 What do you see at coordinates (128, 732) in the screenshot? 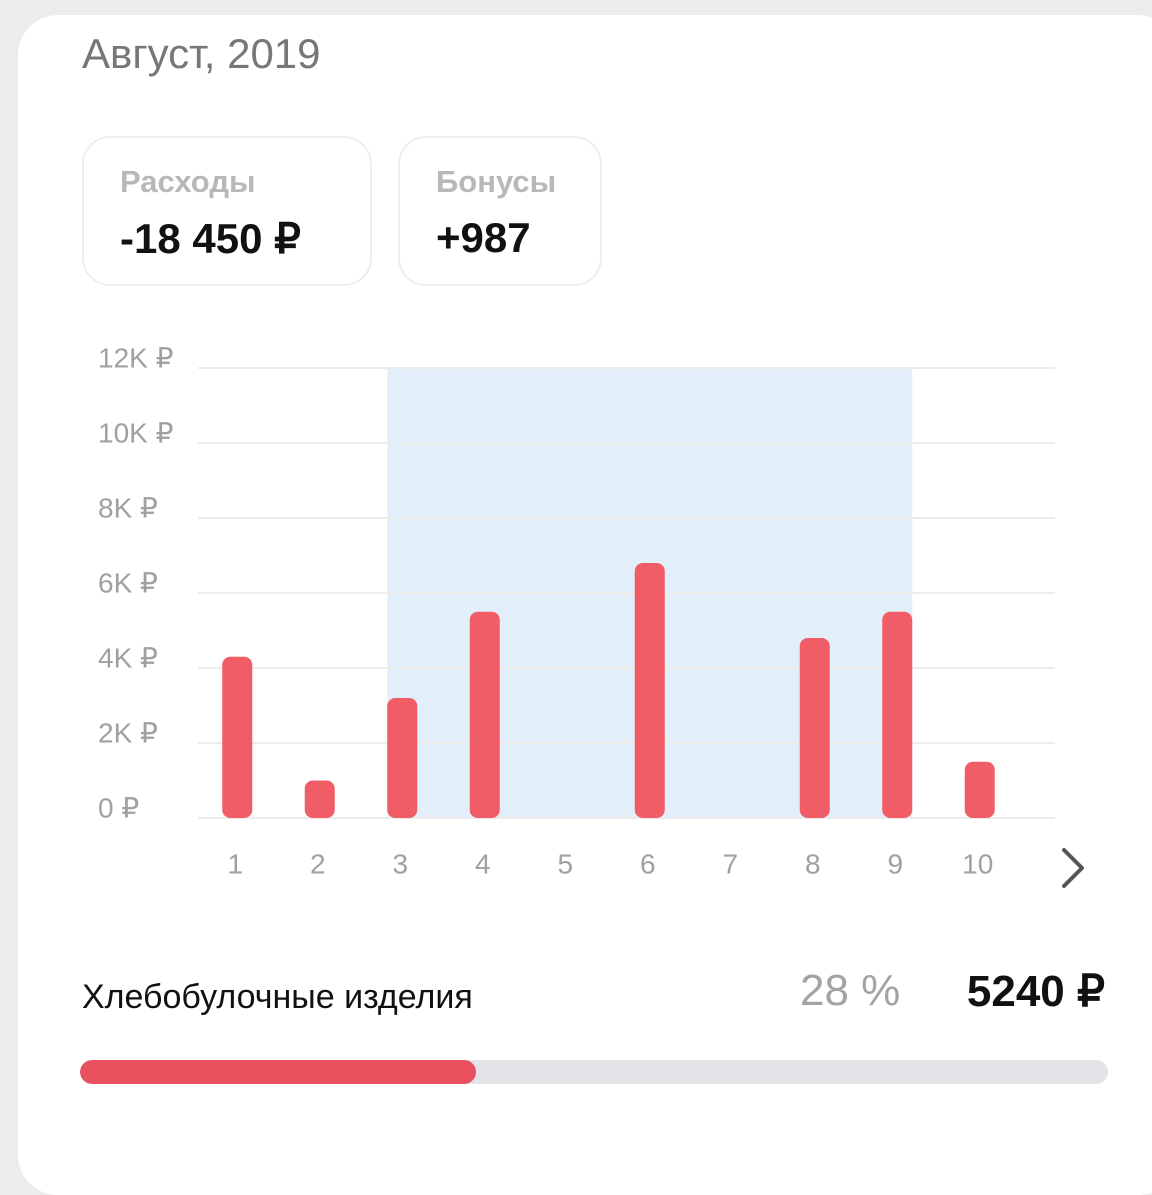
I see `y-tick-label: 2K ₽` at bounding box center [128, 732].